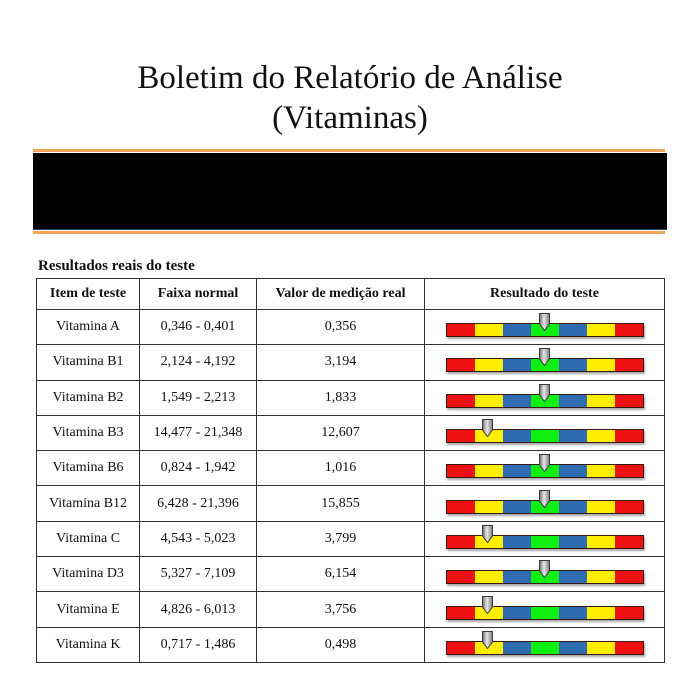  What do you see at coordinates (340, 327) in the screenshot?
I see `cell-value: 0,356` at bounding box center [340, 327].